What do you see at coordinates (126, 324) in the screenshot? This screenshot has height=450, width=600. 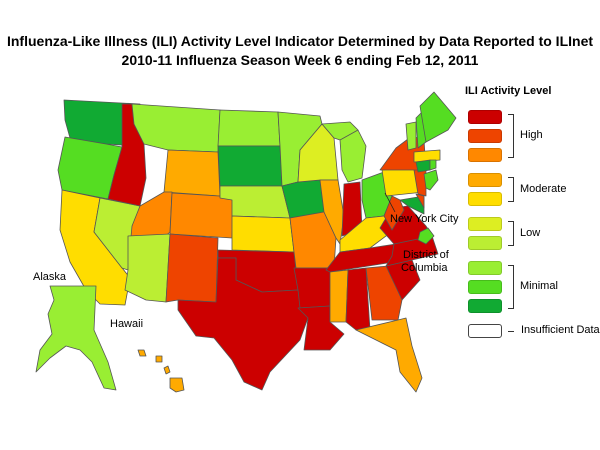 I see `label-hawaii: Hawaii` at bounding box center [126, 324].